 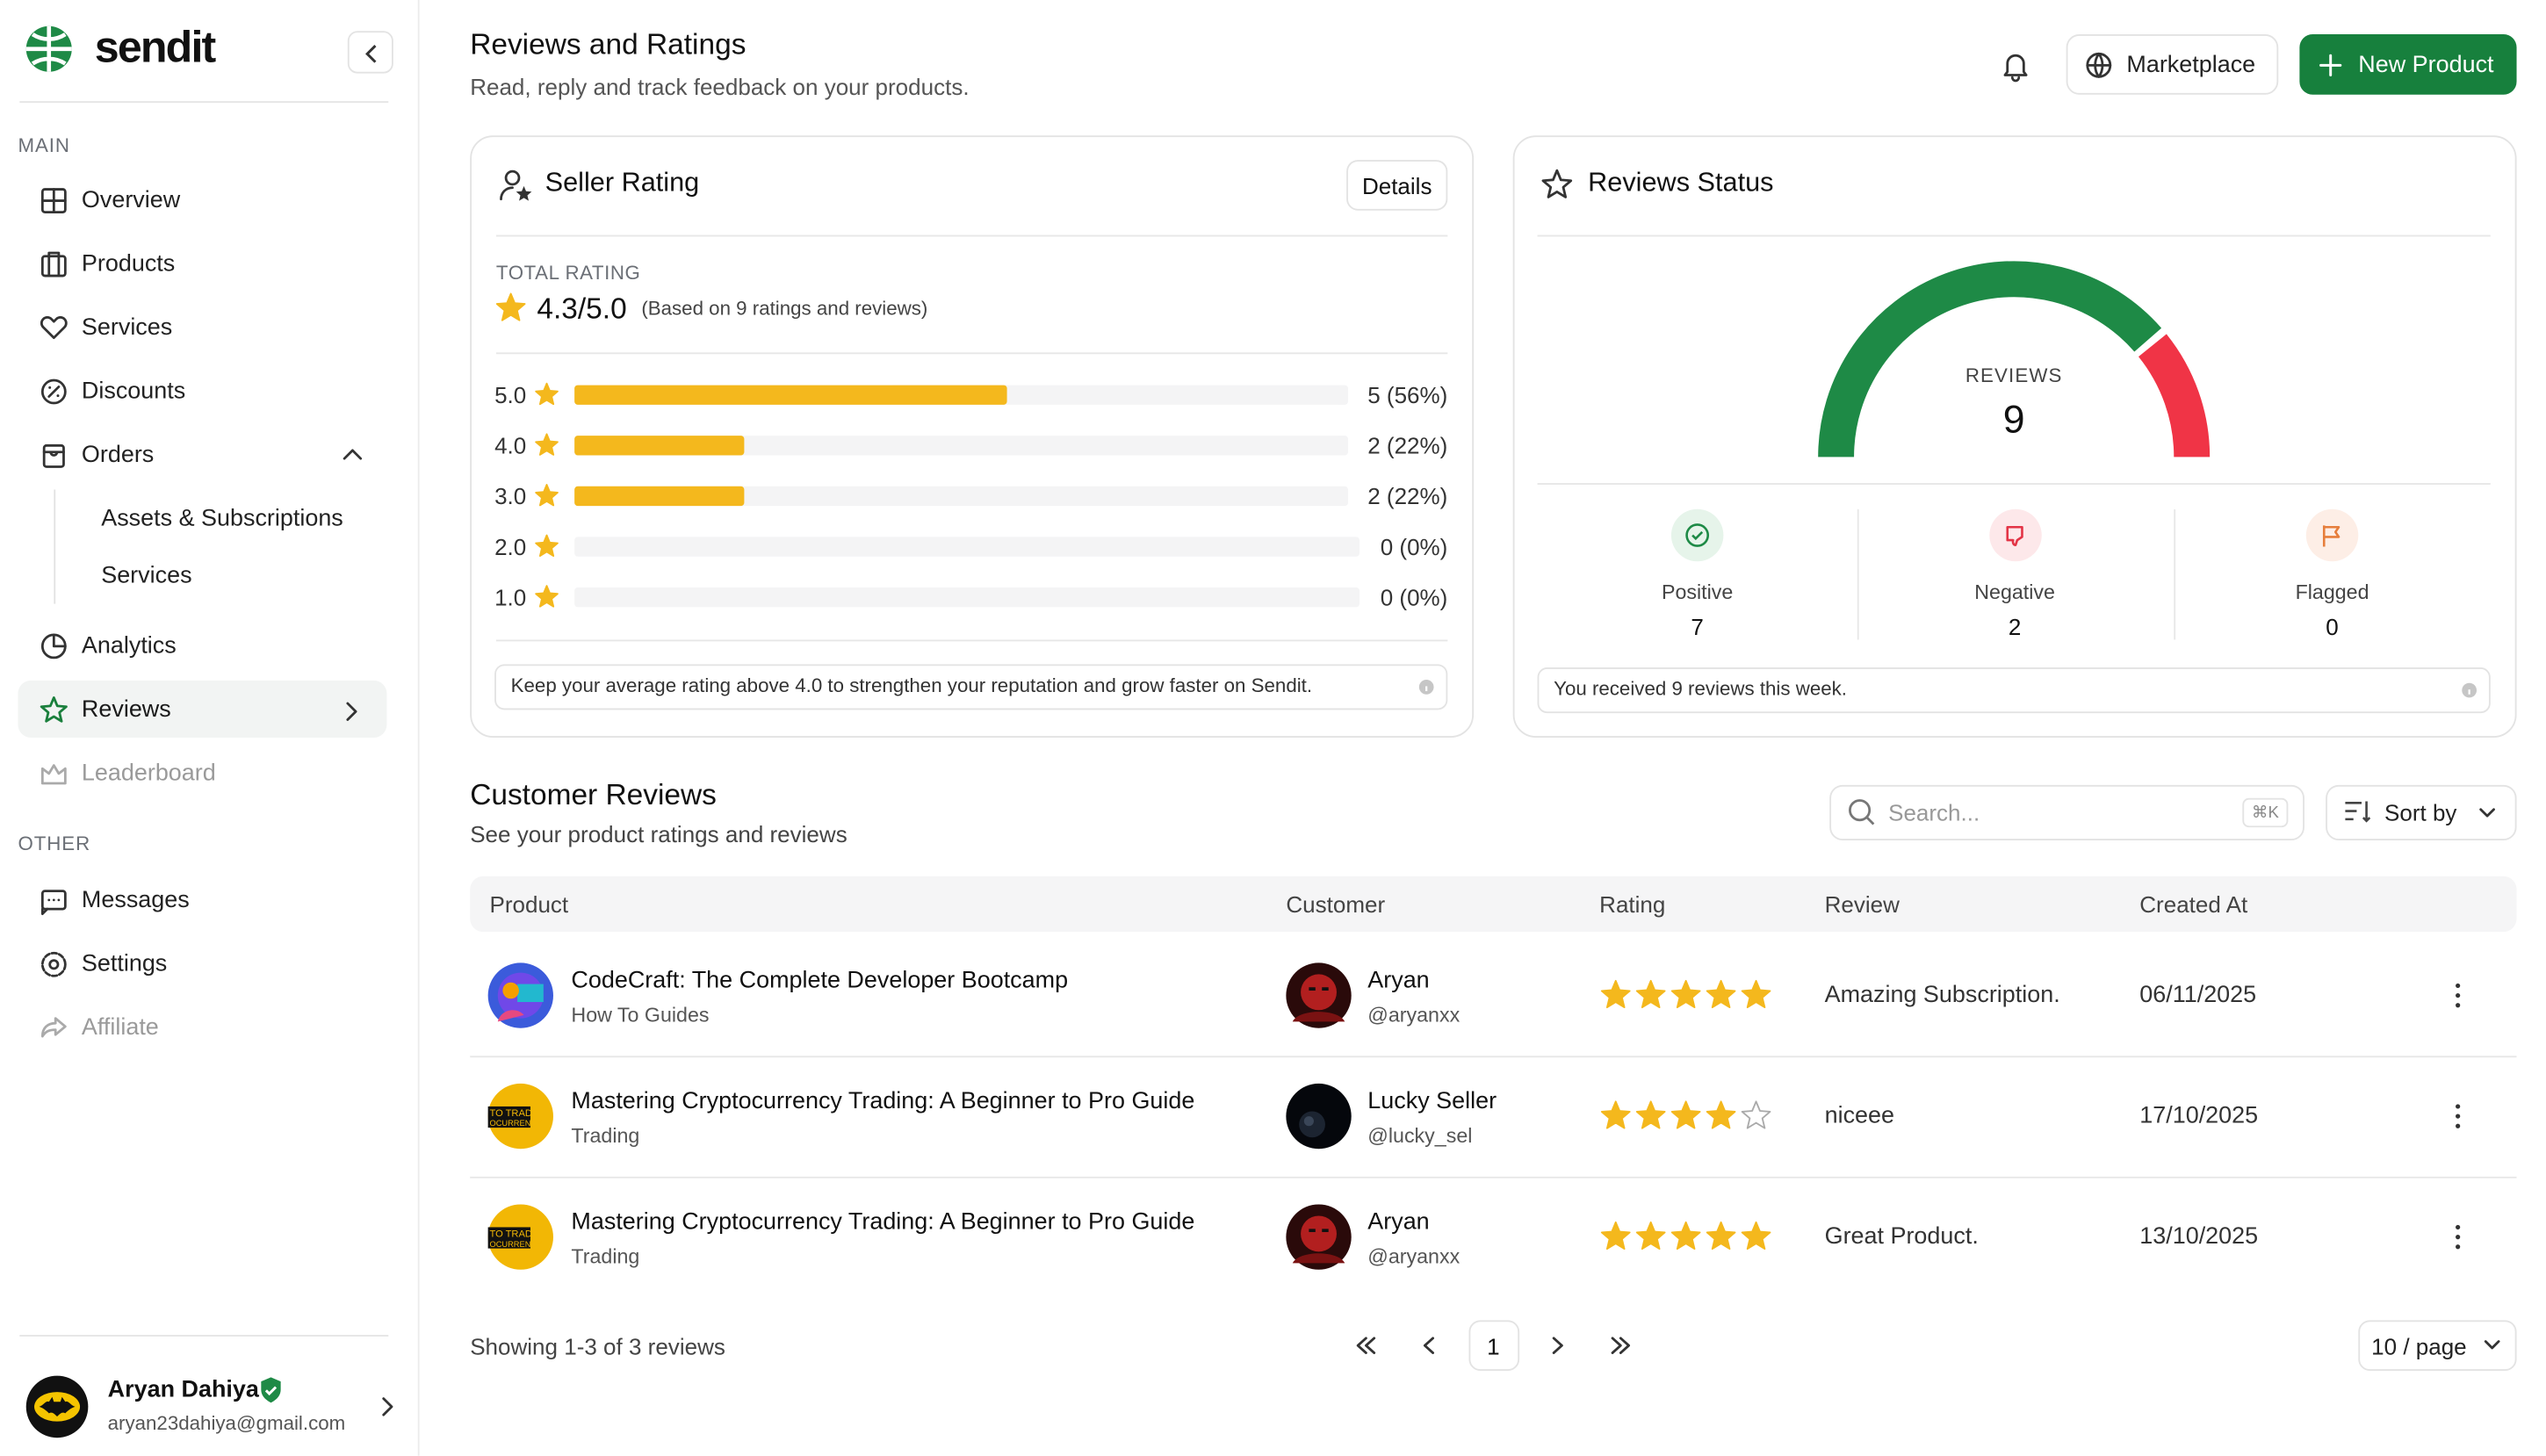 I want to click on customer-name: Lucky Seller, so click(x=1432, y=1100).